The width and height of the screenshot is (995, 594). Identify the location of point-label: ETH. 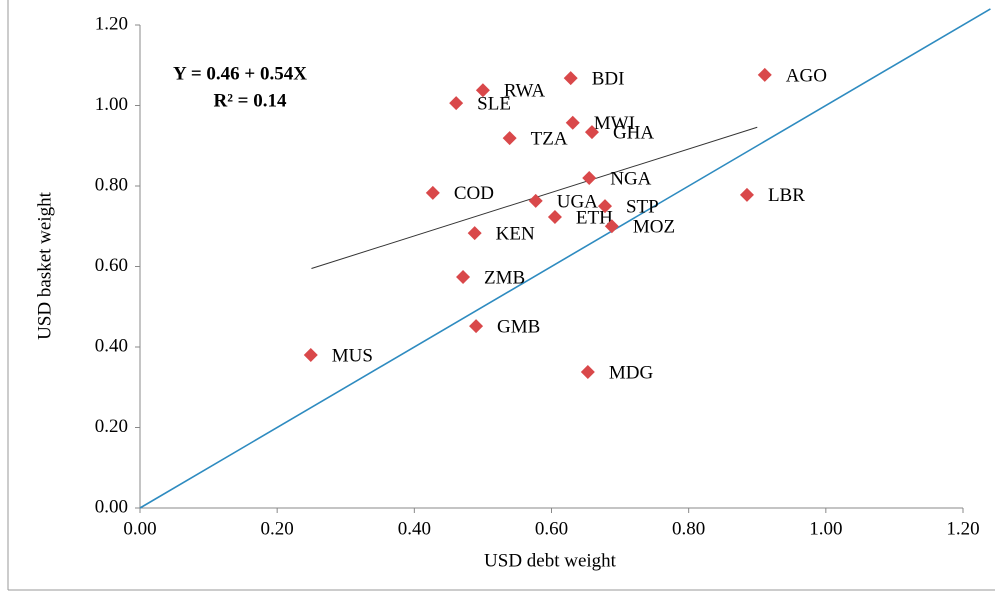
(594, 217).